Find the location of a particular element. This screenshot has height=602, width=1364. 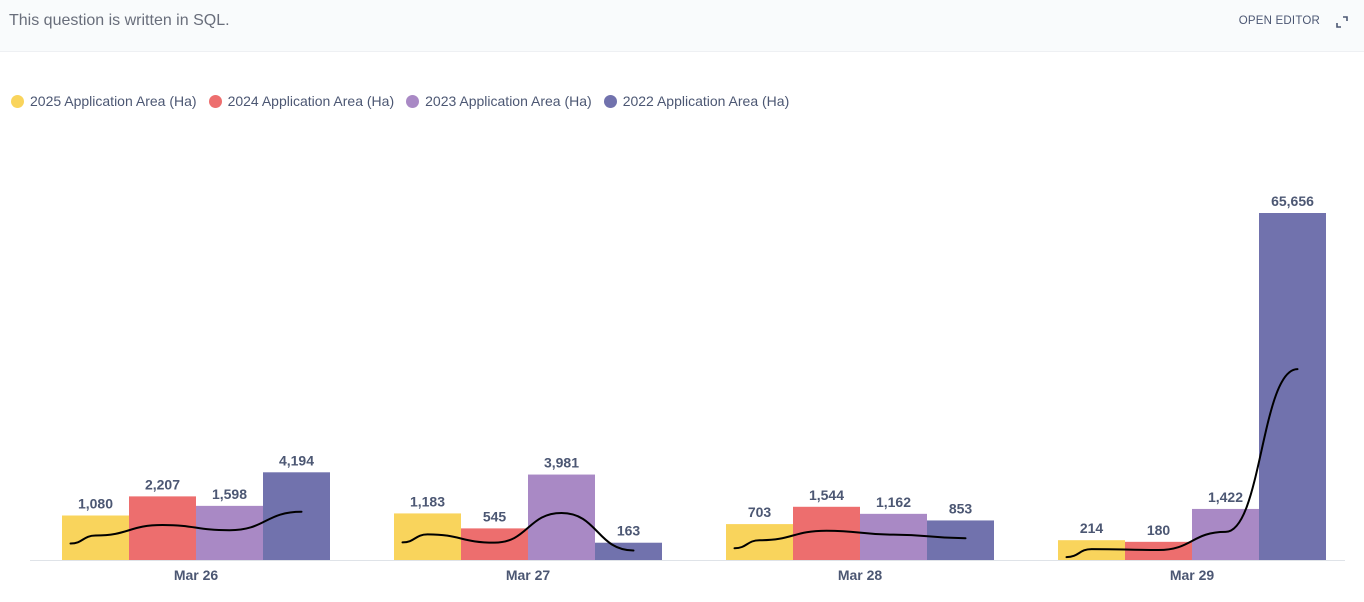

legend-item: 2025 Application Area (Ha) is located at coordinates (104, 101).